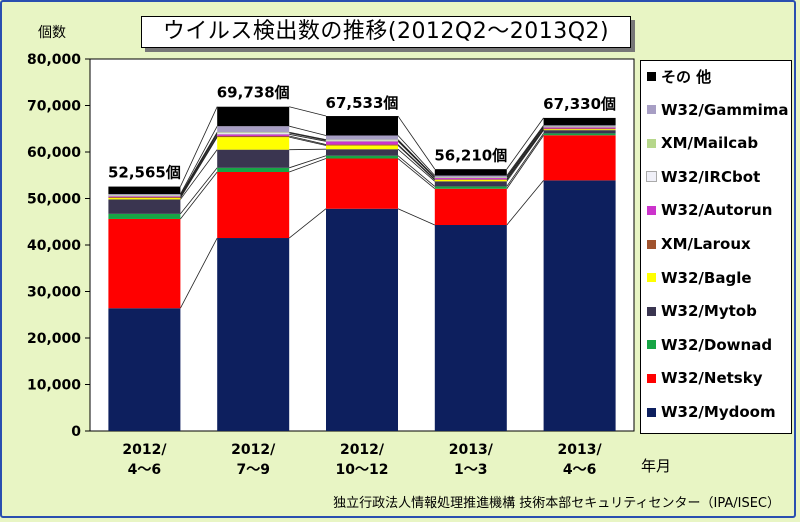 The height and width of the screenshot is (522, 800). I want to click on x-axis-label: 年月, so click(656, 466).